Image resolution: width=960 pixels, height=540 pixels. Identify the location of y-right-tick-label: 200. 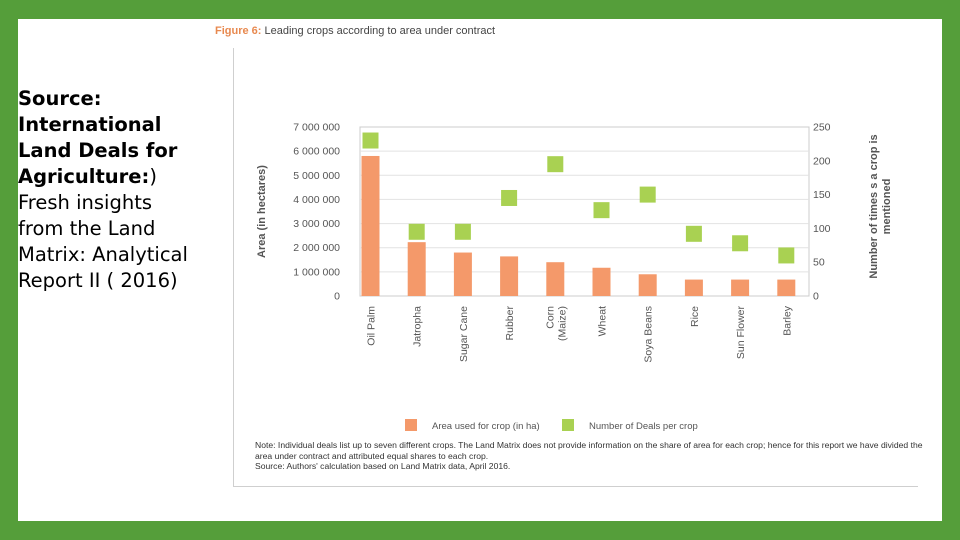
(822, 161).